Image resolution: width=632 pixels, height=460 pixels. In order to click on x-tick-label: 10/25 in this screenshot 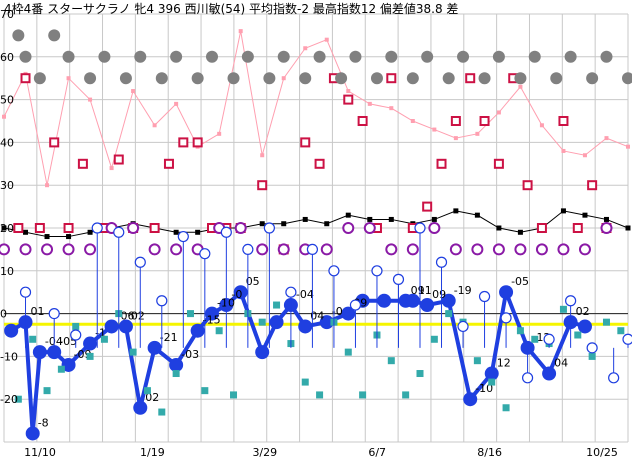, I will do `click(602, 452)`.